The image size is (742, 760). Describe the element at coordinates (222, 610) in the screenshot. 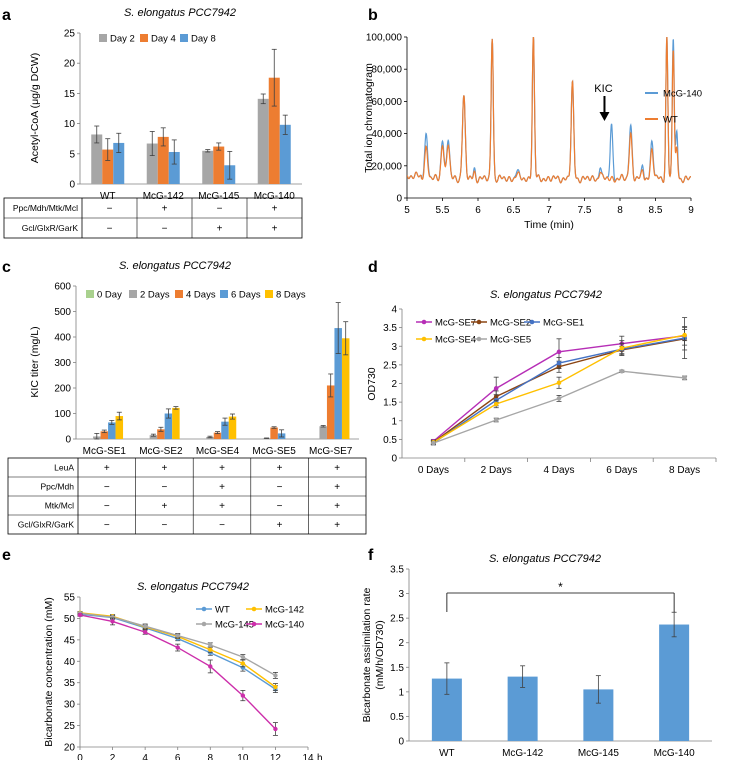

I see `legend-label: WT` at that location.